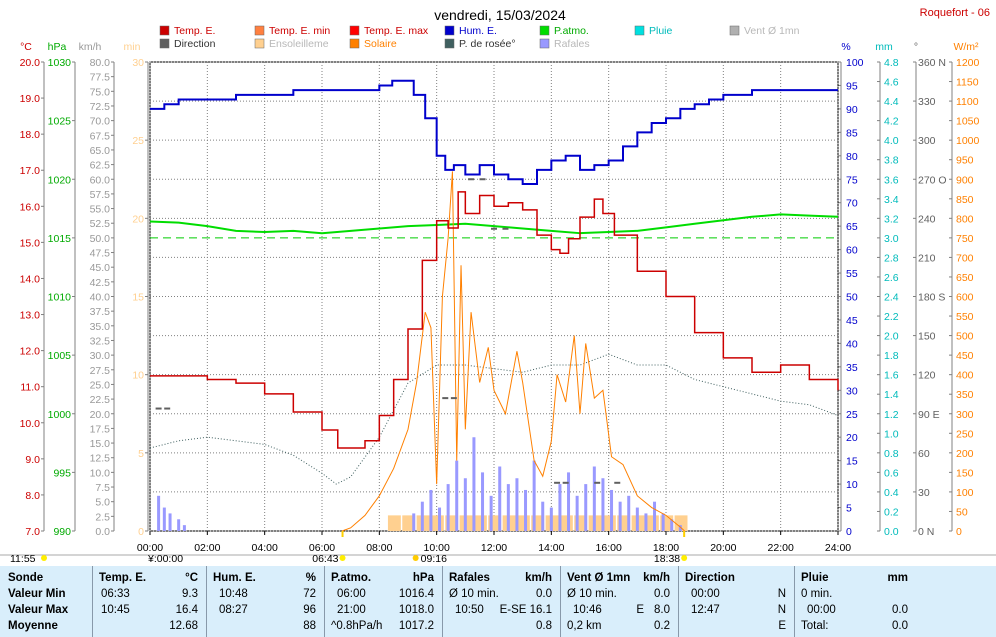 Image resolution: width=996 pixels, height=637 pixels. I want to click on legend-label-6: Vent Ø 1mn, so click(772, 31).